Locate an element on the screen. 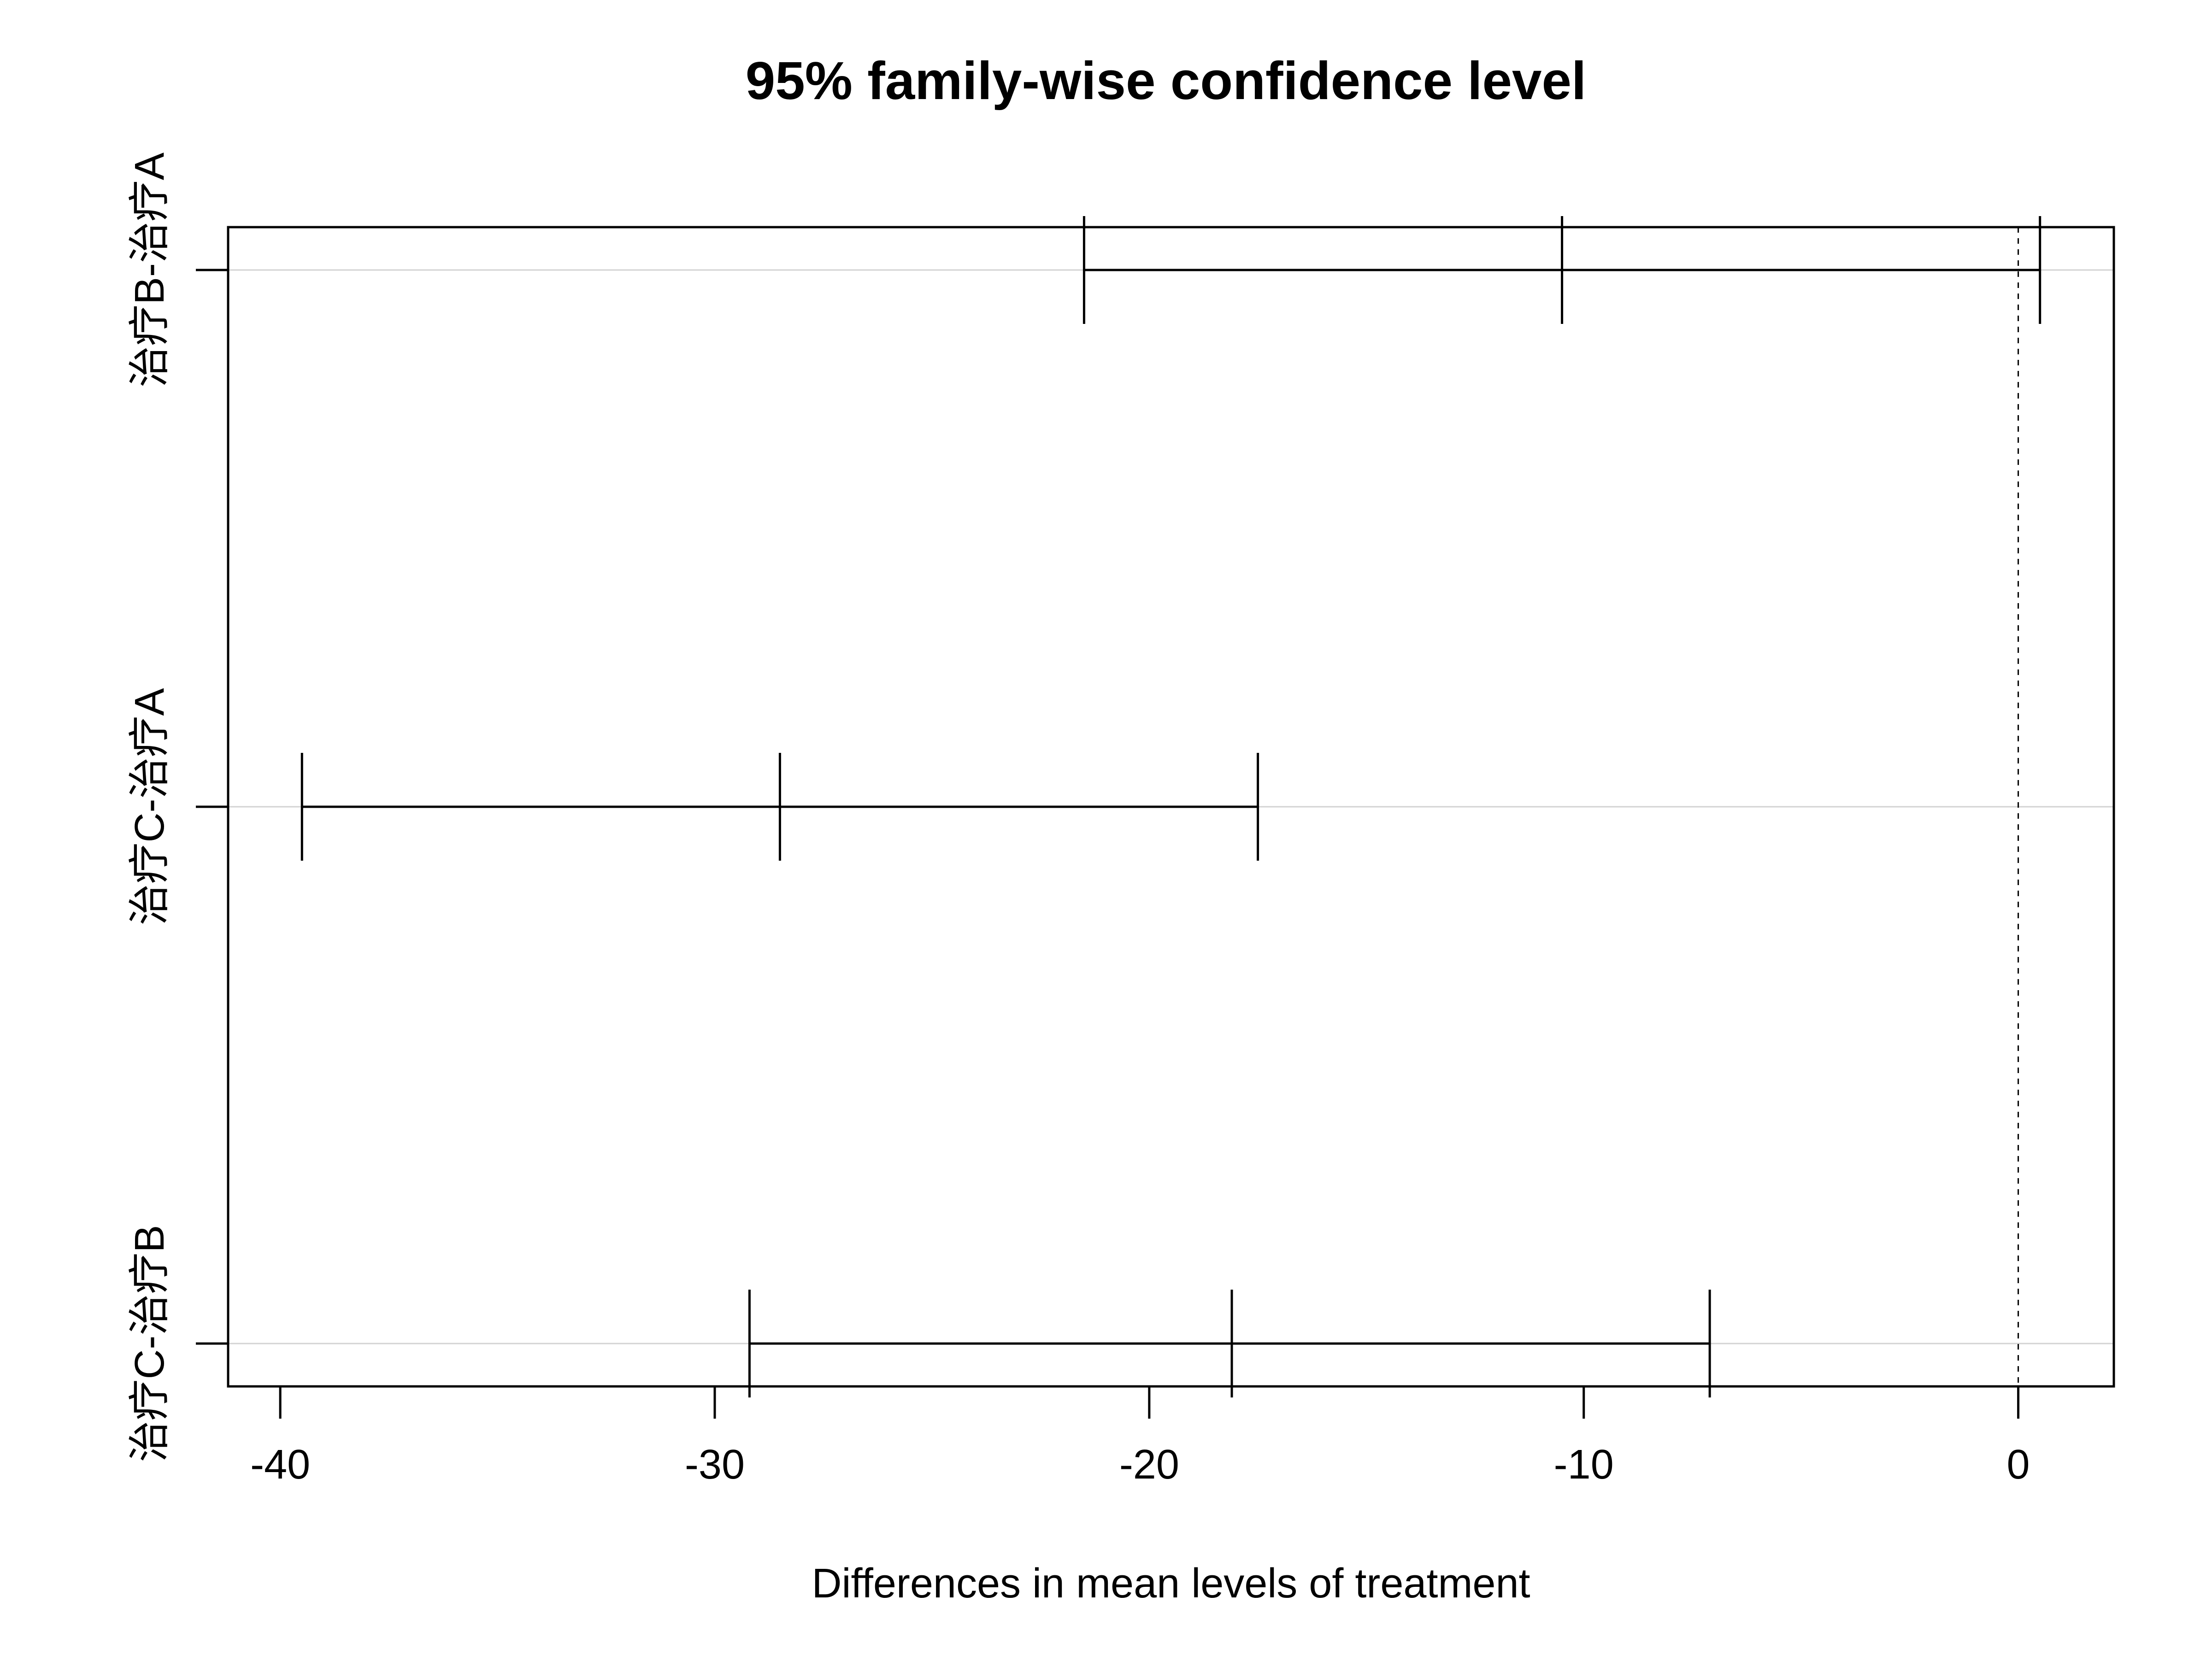 The height and width of the screenshot is (1661, 2212). y-axis: 治疗B-治疗A 治疗C-治疗A 治疗C-治疗B is located at coordinates (177, 807).